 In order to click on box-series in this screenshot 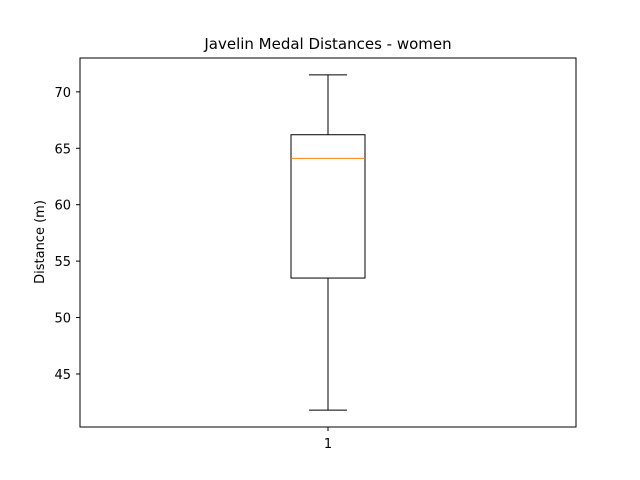, I will do `click(328, 242)`.